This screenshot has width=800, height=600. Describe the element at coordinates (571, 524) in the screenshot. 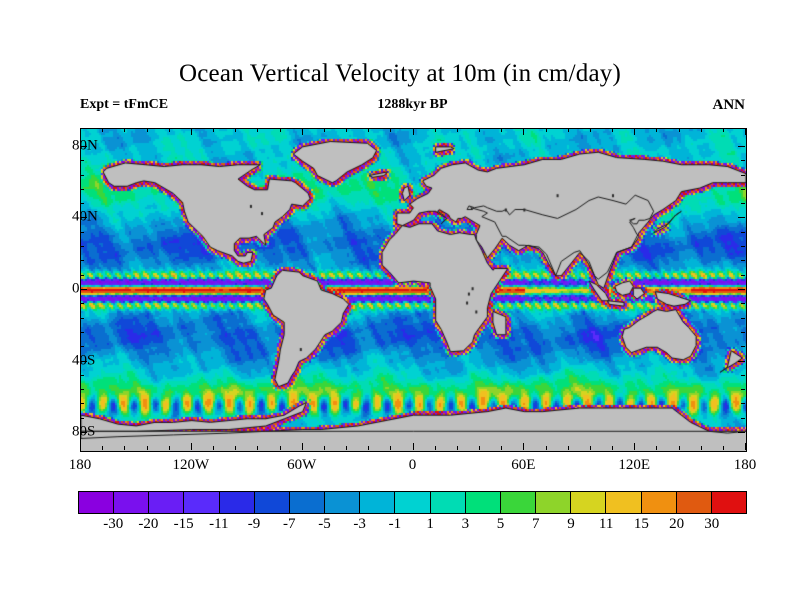

I see `colorbar-tick-label: 9` at that location.